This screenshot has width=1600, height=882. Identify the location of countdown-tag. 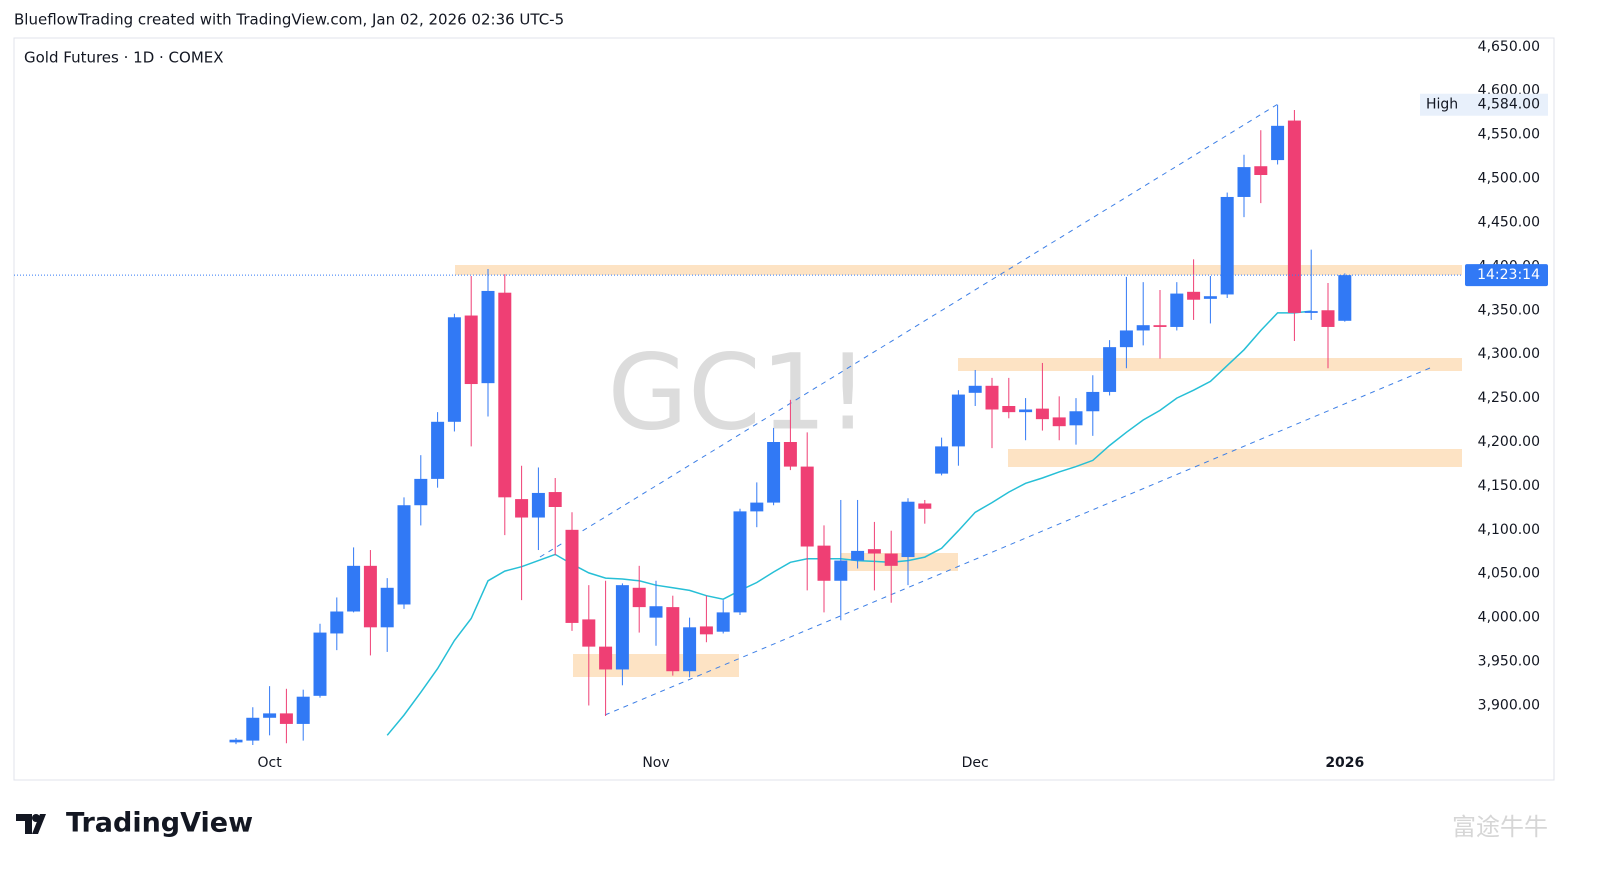
(1506, 275).